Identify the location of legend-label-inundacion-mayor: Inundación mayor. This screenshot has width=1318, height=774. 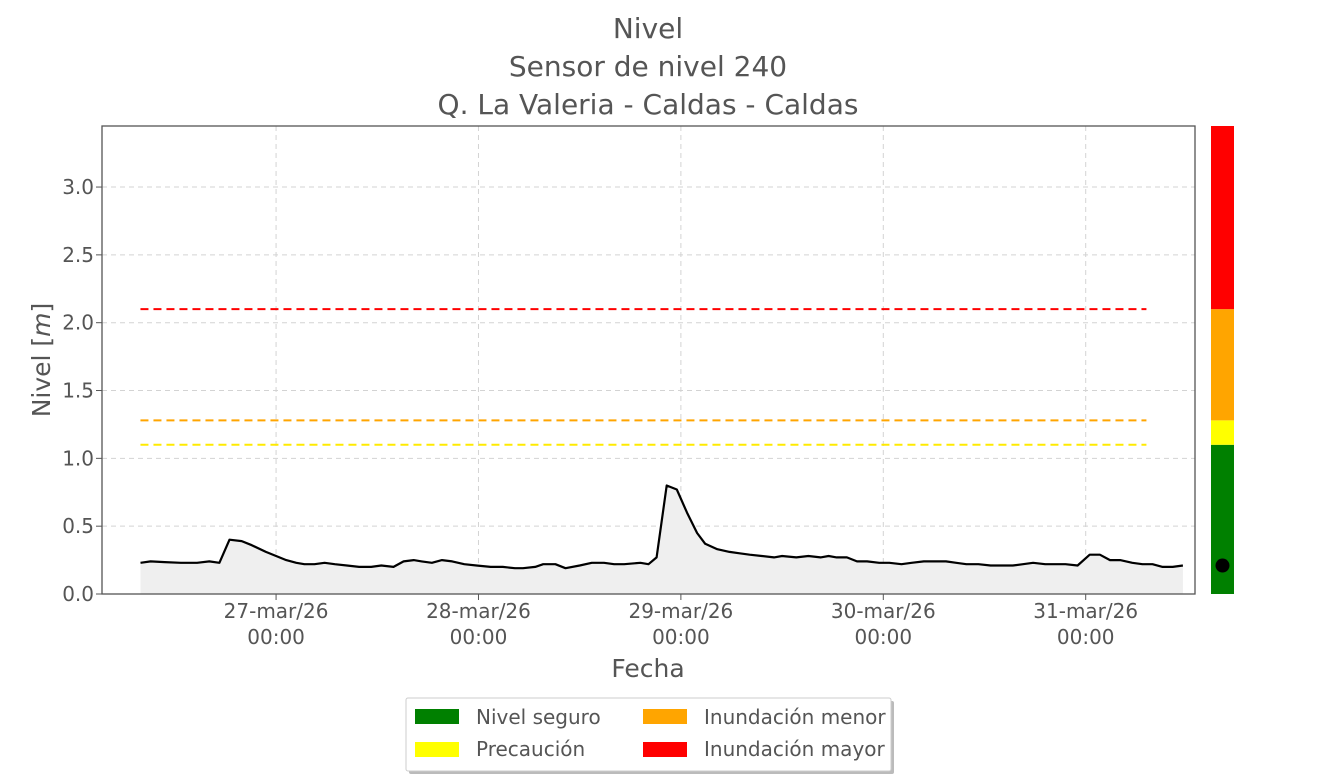
(795, 749).